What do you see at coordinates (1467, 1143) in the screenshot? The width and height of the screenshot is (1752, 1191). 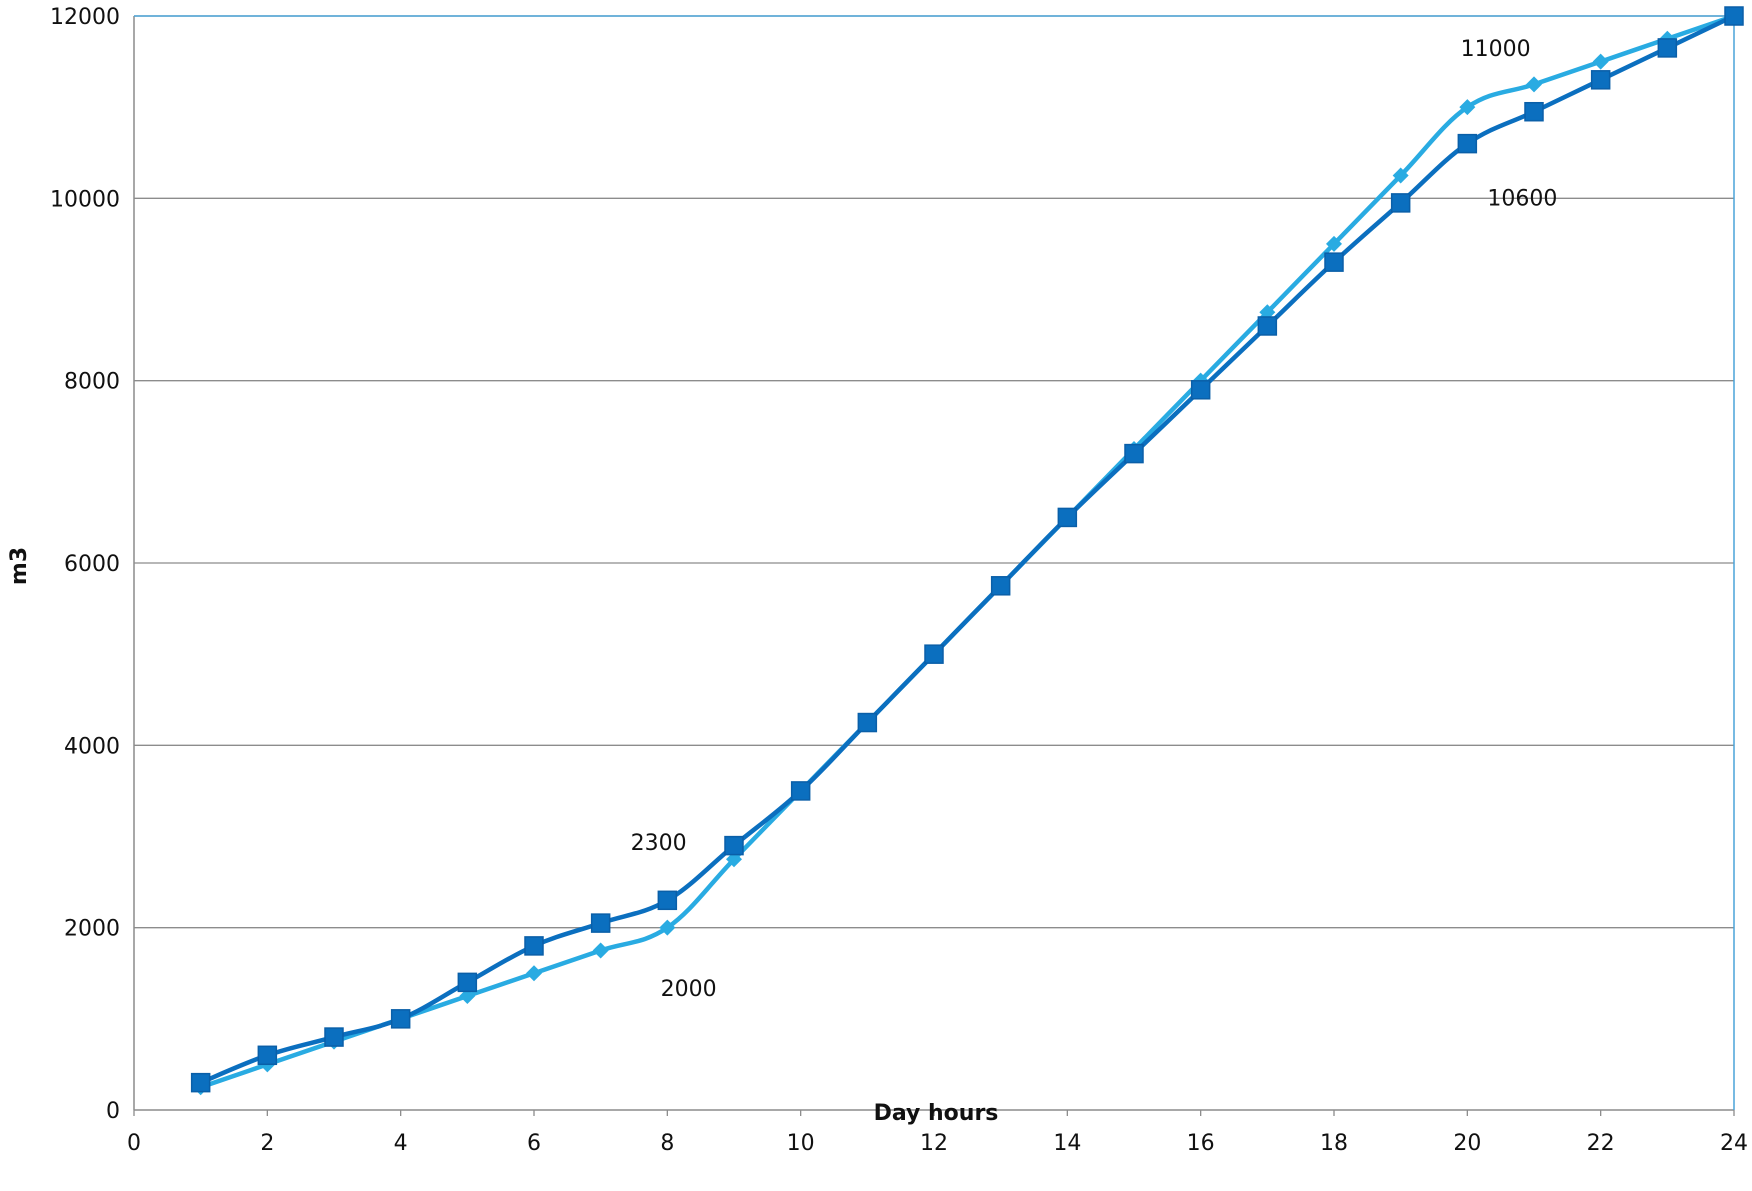 I see `x-tick-label: 20` at bounding box center [1467, 1143].